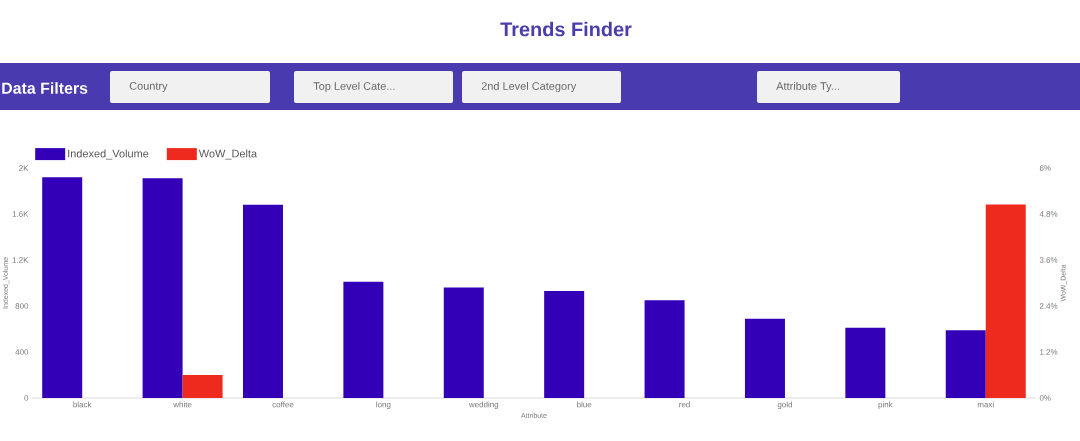  What do you see at coordinates (108, 154) in the screenshot?
I see `legend-label: Indexed_Volume` at bounding box center [108, 154].